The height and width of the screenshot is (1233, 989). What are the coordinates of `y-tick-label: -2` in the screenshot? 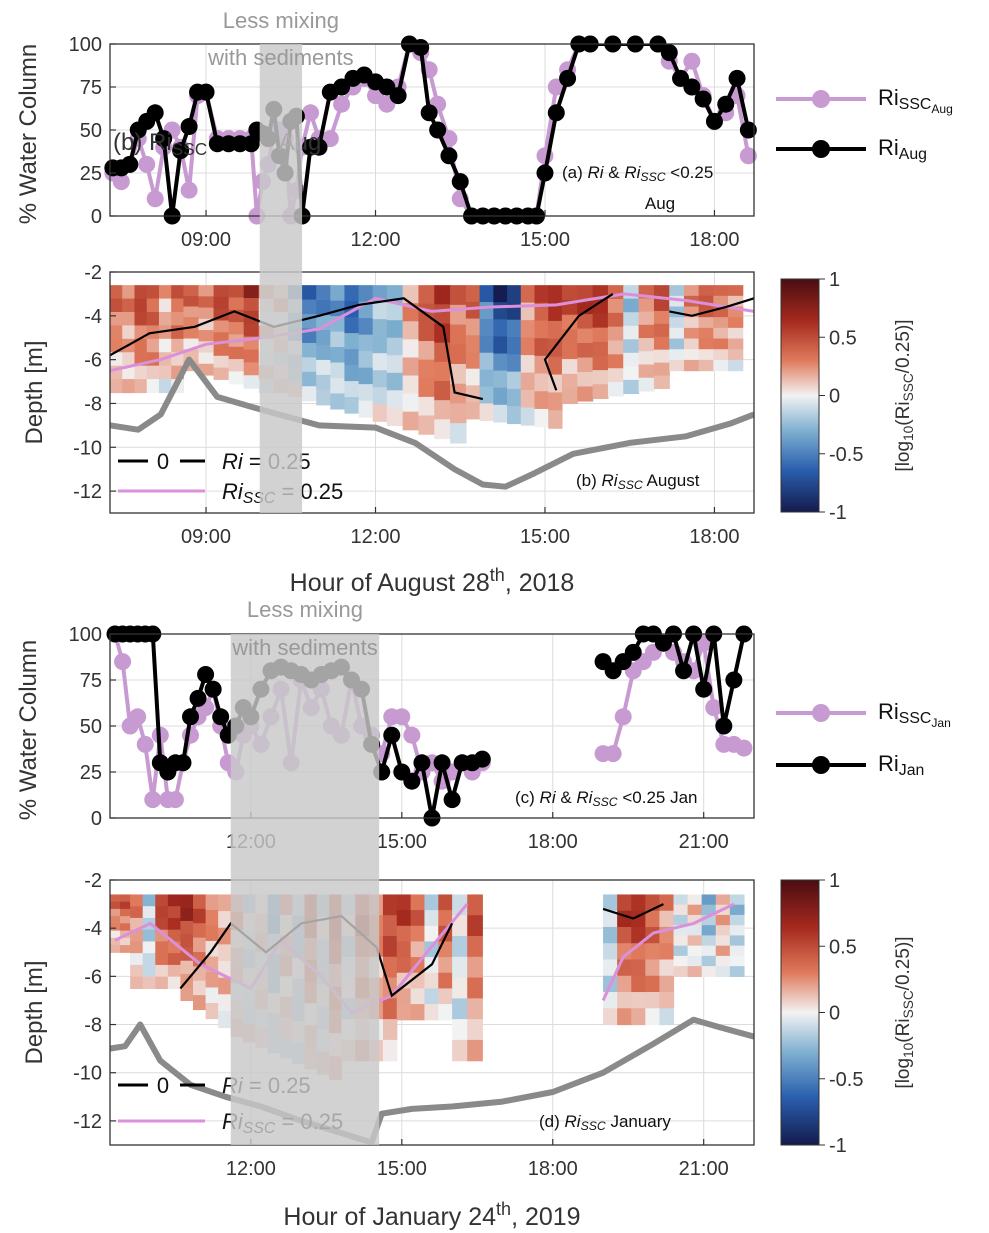 It's located at (93, 273).